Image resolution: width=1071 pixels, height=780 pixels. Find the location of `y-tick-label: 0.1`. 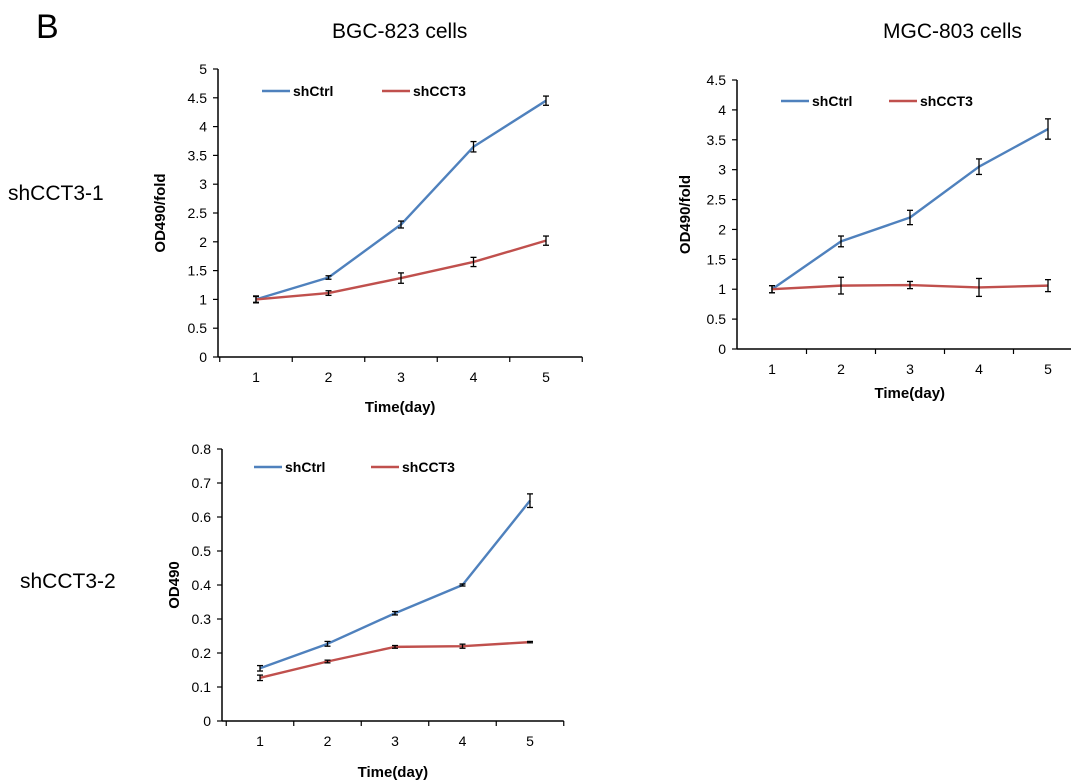

y-tick-label: 0.1 is located at coordinates (202, 687).